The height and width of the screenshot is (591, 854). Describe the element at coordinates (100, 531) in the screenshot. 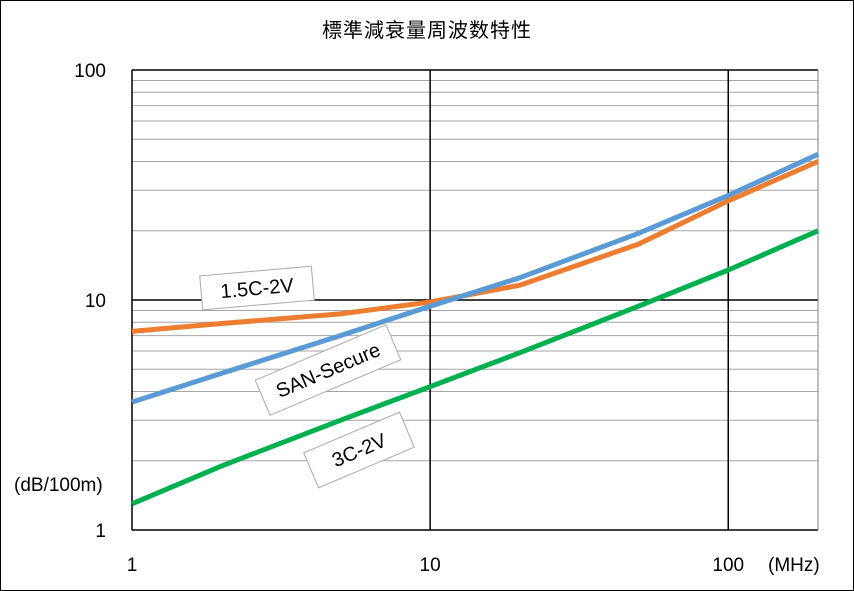

I see `y-tick-label: 1` at that location.